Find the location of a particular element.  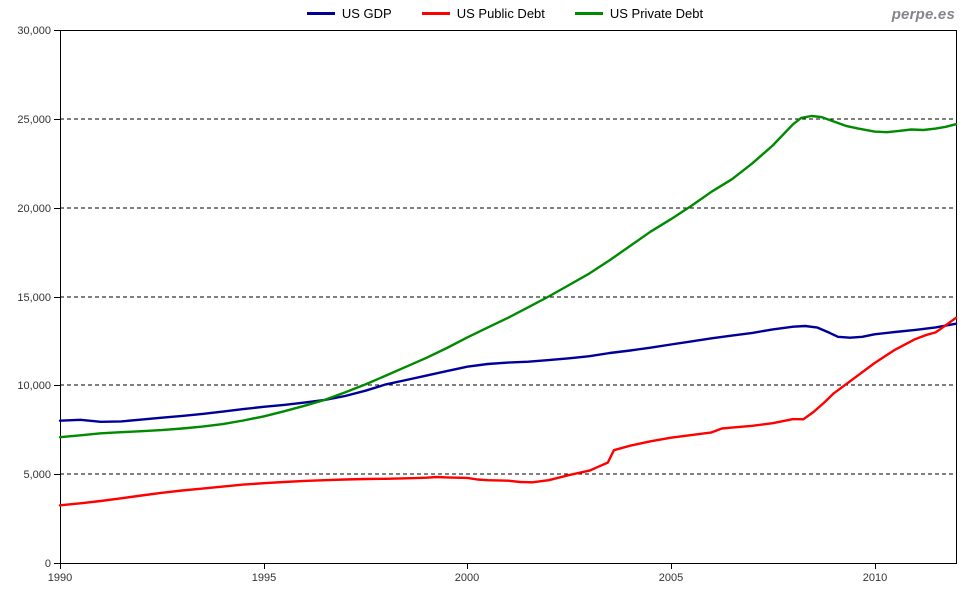

watermark: perpe.es is located at coordinates (923, 14).